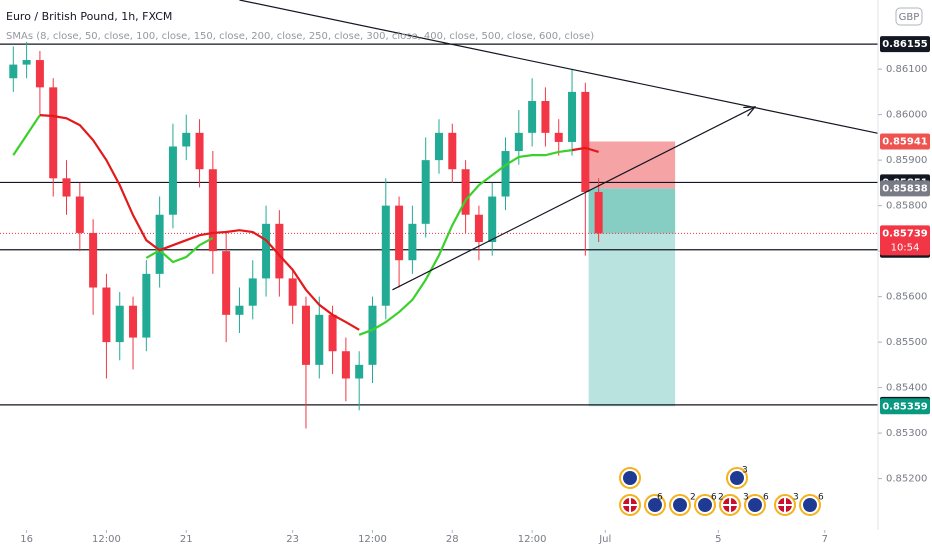 The height and width of the screenshot is (550, 932). I want to click on y-tick-label: 0.85300, so click(906, 433).